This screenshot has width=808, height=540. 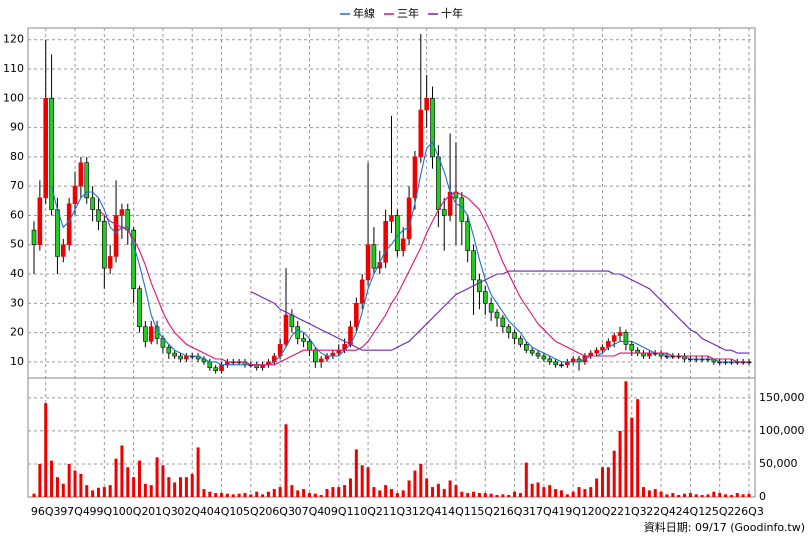 What do you see at coordinates (724, 527) in the screenshot?
I see `footnote: 資料日期: 09/17 (Goodinfo.tw)` at bounding box center [724, 527].